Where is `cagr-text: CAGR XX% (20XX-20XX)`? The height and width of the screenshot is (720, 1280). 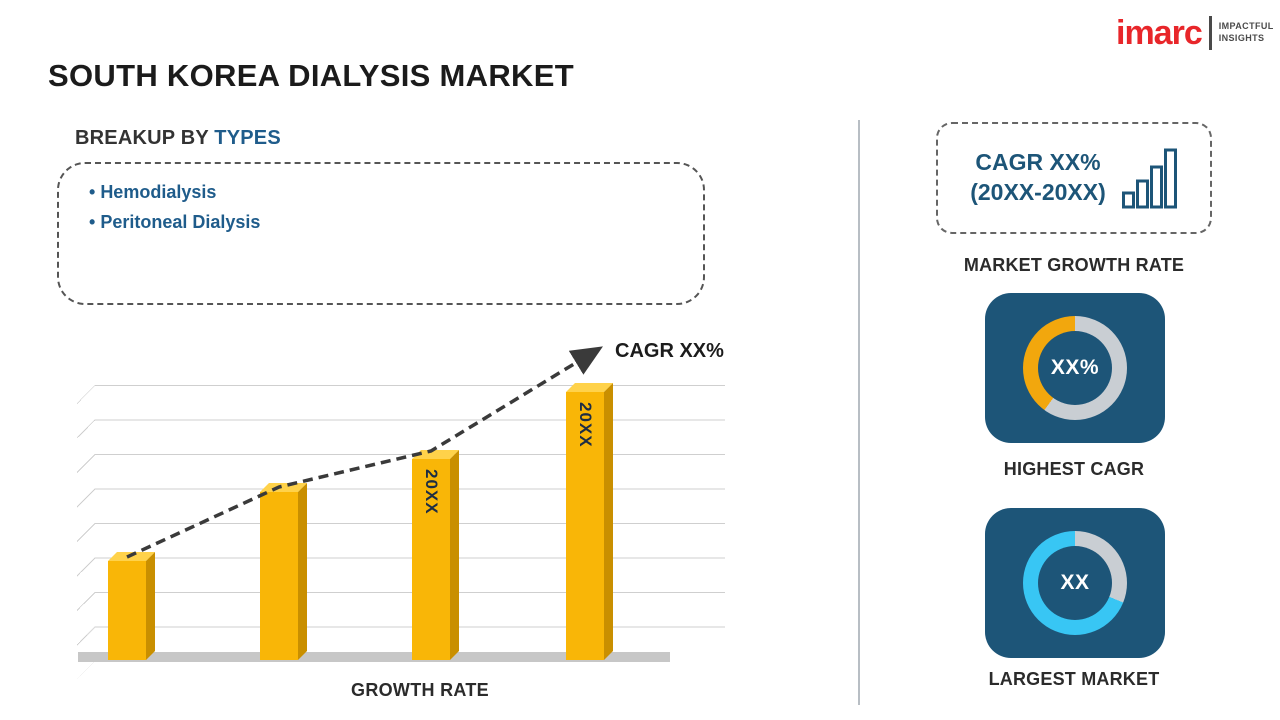 cagr-text: CAGR XX% (20XX-20XX) is located at coordinates (1038, 178).